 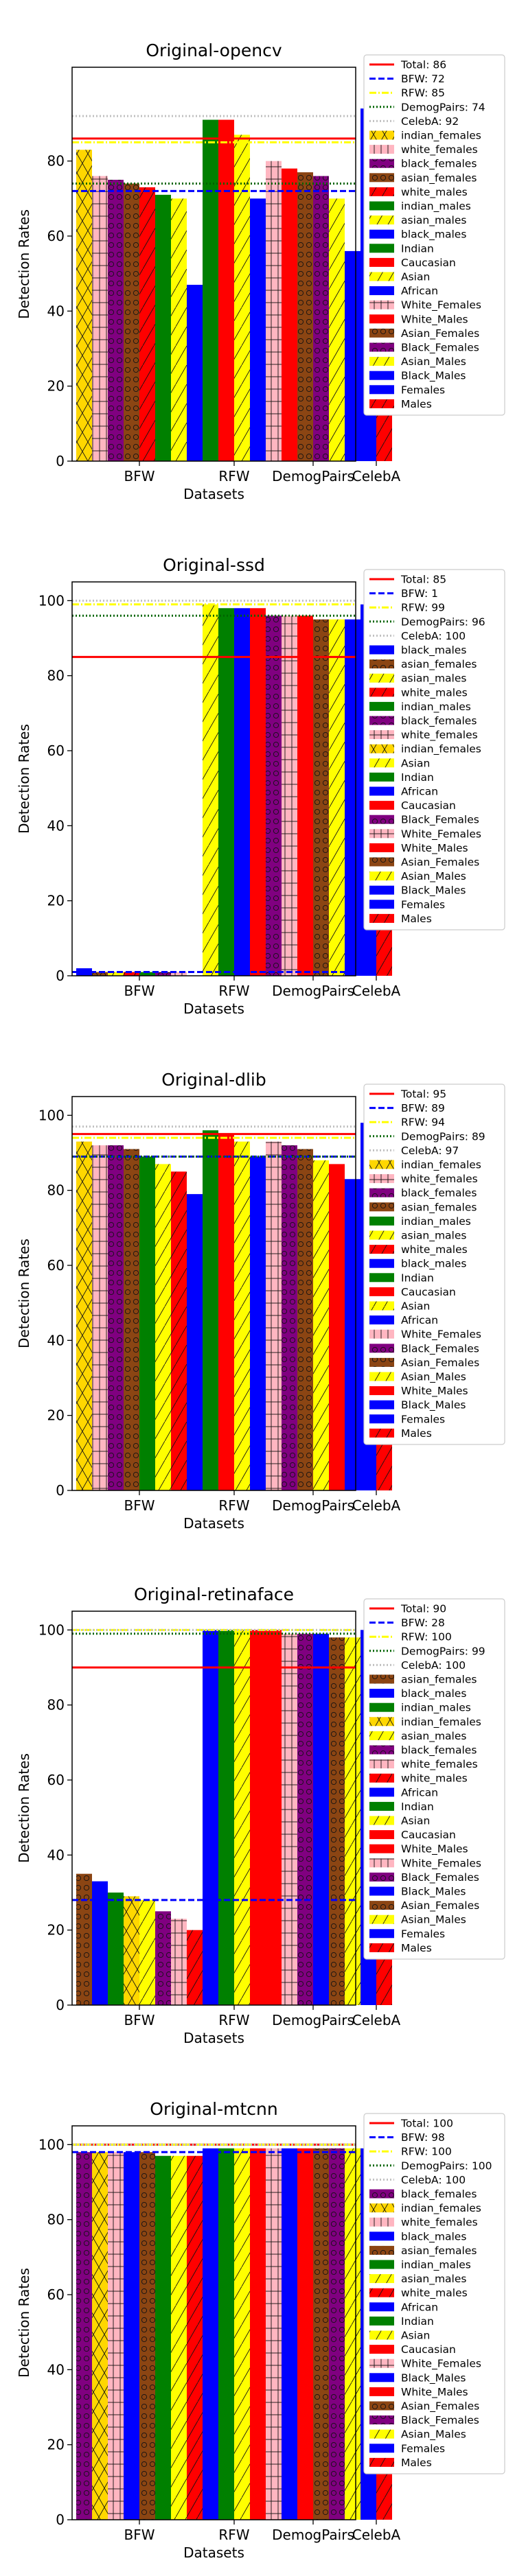 I want to click on bar-bfw-white-males, so click(x=195, y=1967).